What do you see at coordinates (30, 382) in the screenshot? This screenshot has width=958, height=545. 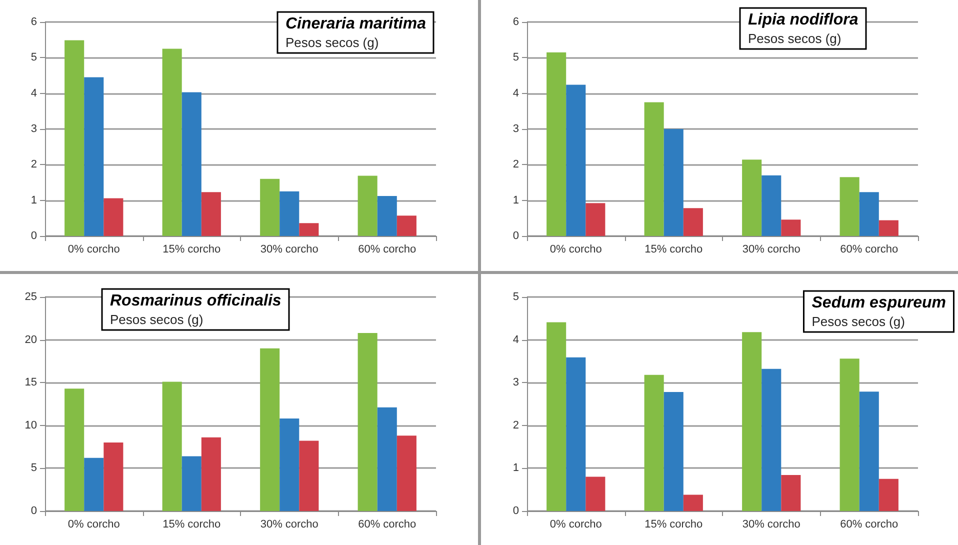 I see `y-tick-label: 15` at bounding box center [30, 382].